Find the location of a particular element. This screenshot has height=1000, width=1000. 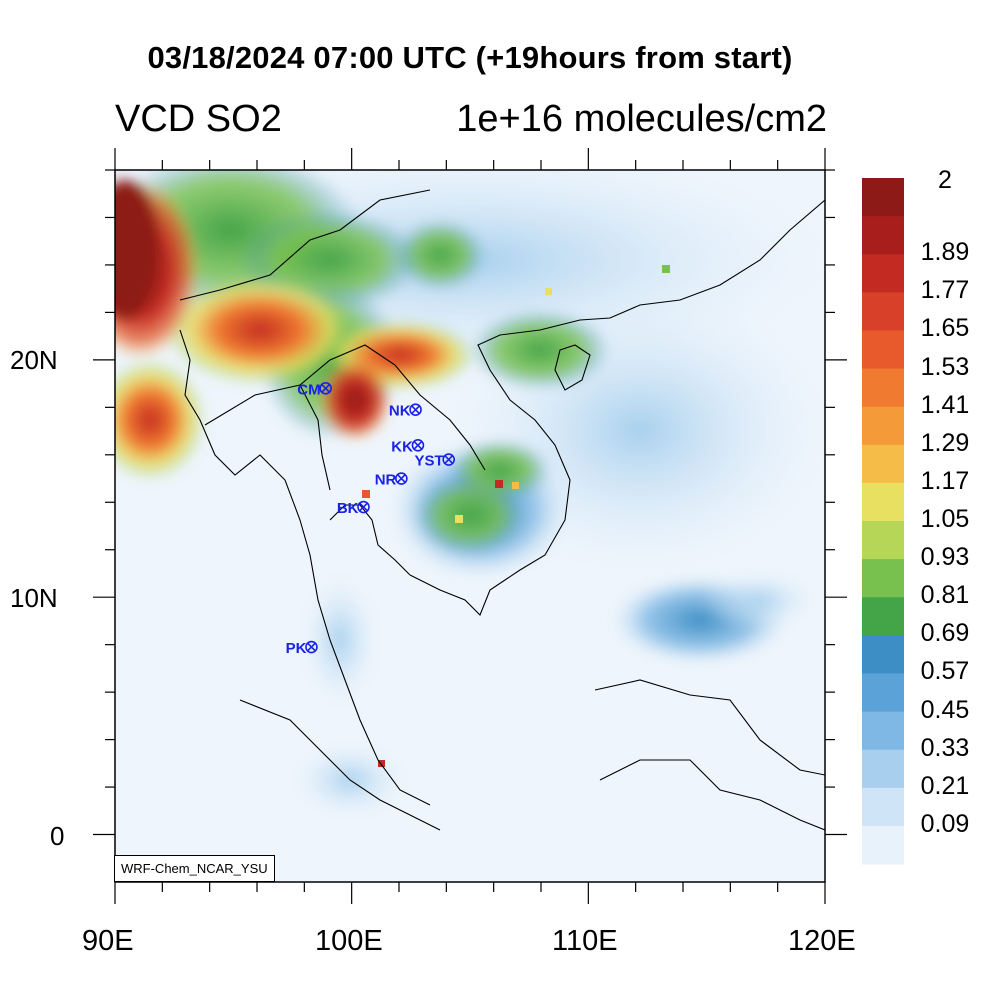

site-kk: KK is located at coordinates (408, 446).